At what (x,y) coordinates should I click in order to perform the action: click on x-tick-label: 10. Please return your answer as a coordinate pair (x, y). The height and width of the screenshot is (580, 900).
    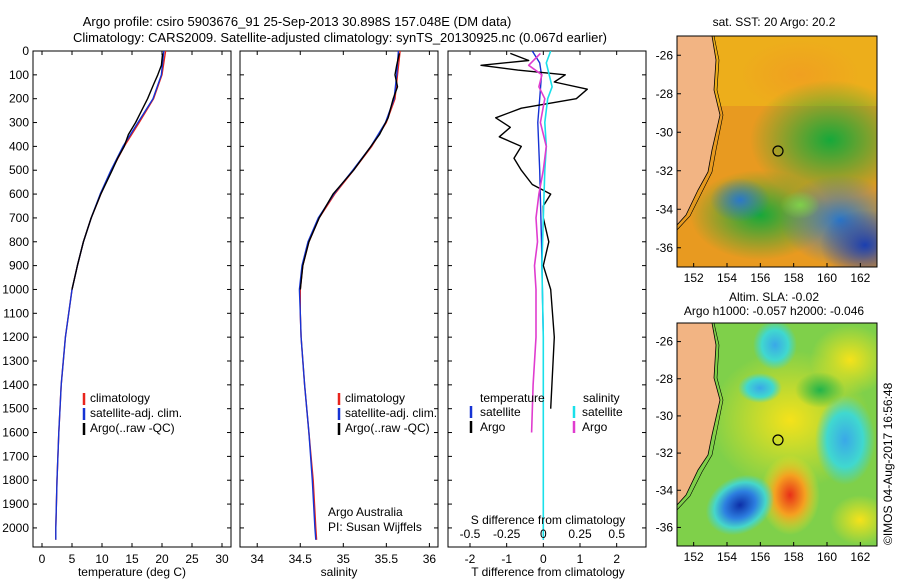
    Looking at the image, I should click on (102, 559).